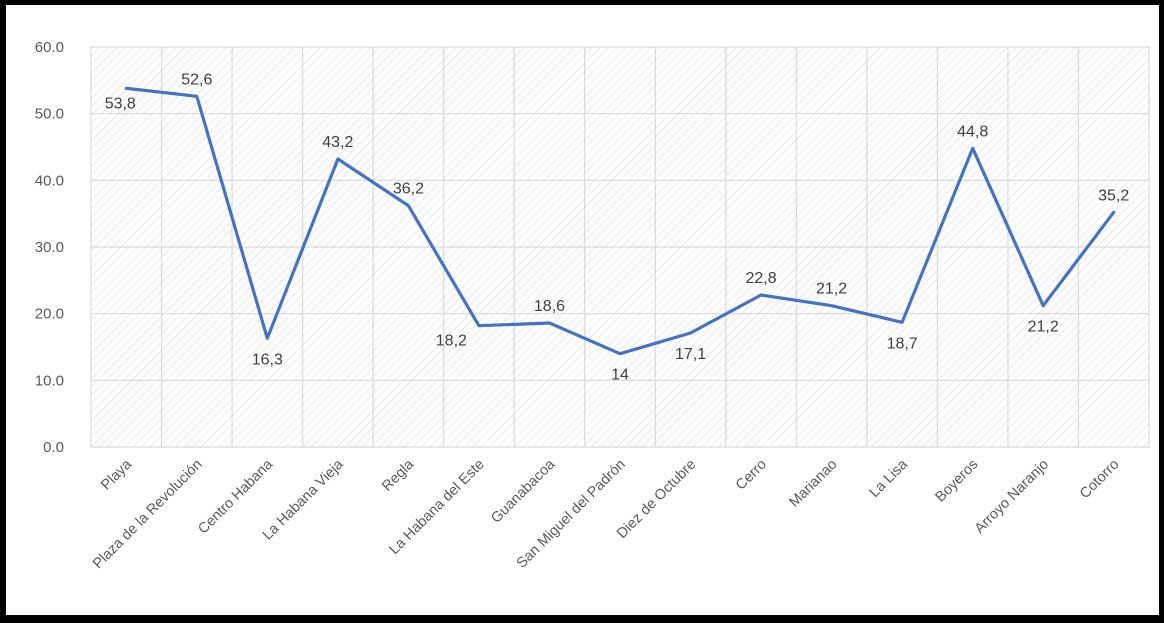  Describe the element at coordinates (751, 475) in the screenshot. I see `x-tick-label: Cerro` at that location.